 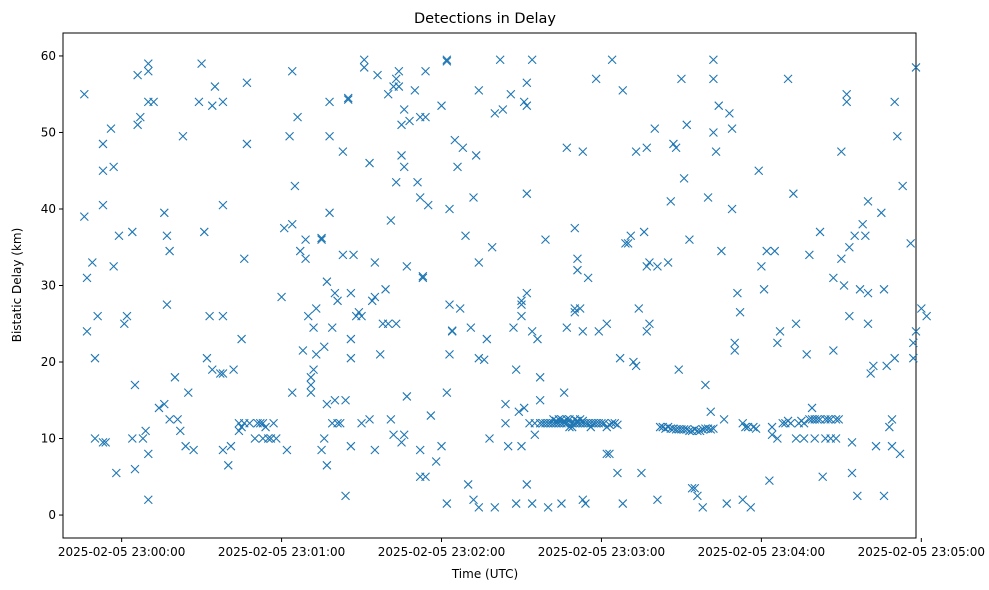 I want to click on x-tick-label: 2025-02-05 23:02:00, so click(x=441, y=552).